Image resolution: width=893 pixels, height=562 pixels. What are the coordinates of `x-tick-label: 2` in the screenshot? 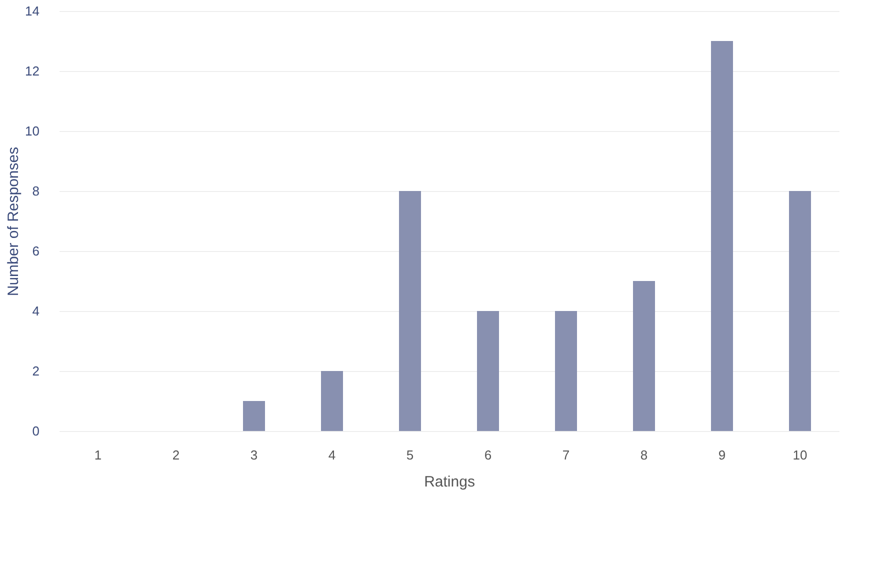 It's located at (176, 455).